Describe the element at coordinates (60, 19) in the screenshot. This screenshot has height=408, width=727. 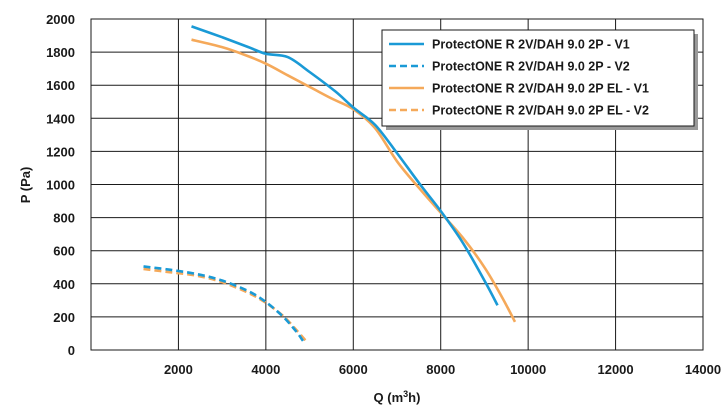
I see `y-tick-label: 2000` at that location.